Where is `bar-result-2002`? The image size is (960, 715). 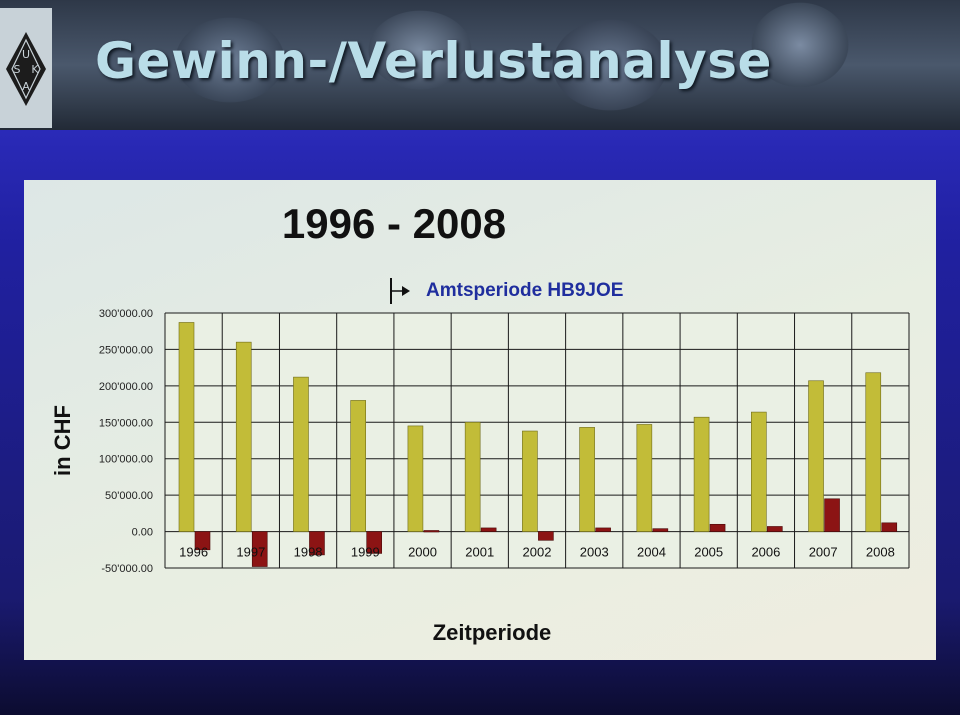
bar-result-2002 is located at coordinates (546, 536).